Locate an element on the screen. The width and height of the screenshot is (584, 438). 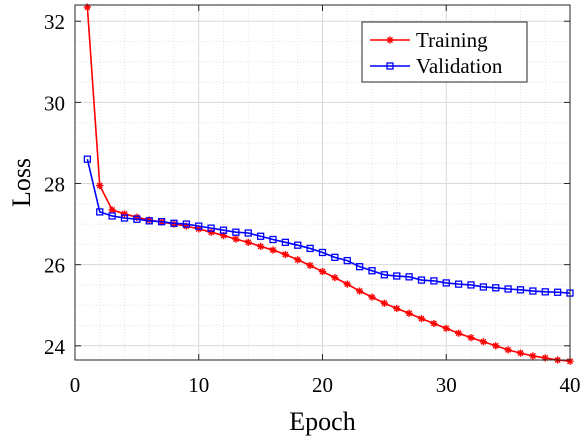
y-tick-label-30: 30 is located at coordinates (54, 103).